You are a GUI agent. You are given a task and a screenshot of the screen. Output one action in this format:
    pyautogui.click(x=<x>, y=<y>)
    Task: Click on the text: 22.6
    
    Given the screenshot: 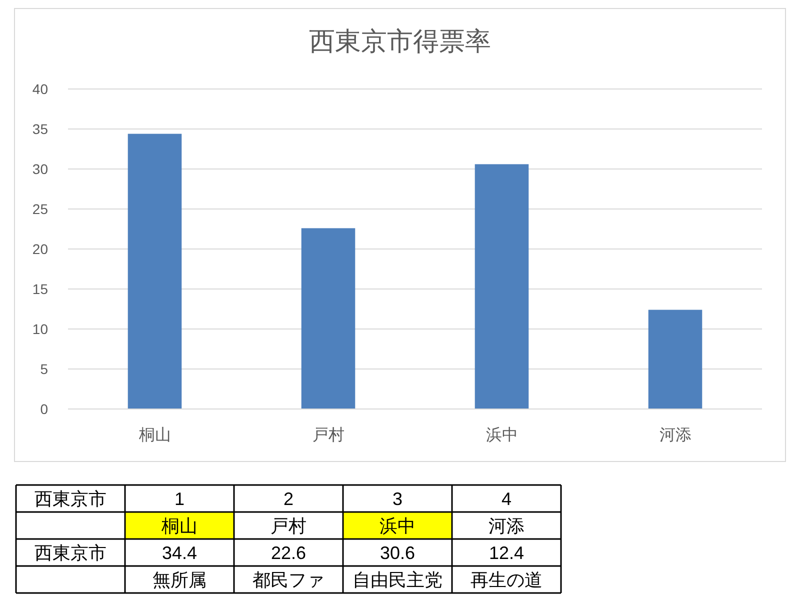 What is the action you would take?
    pyautogui.click(x=288, y=553)
    